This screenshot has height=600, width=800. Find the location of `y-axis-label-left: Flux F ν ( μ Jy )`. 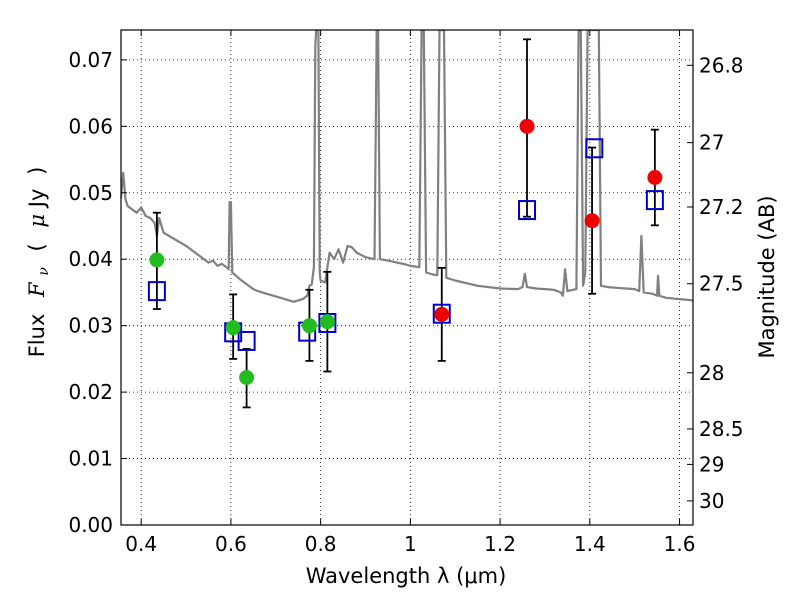

y-axis-label-left: Flux F ν ( μ Jy ) is located at coordinates (39, 262).